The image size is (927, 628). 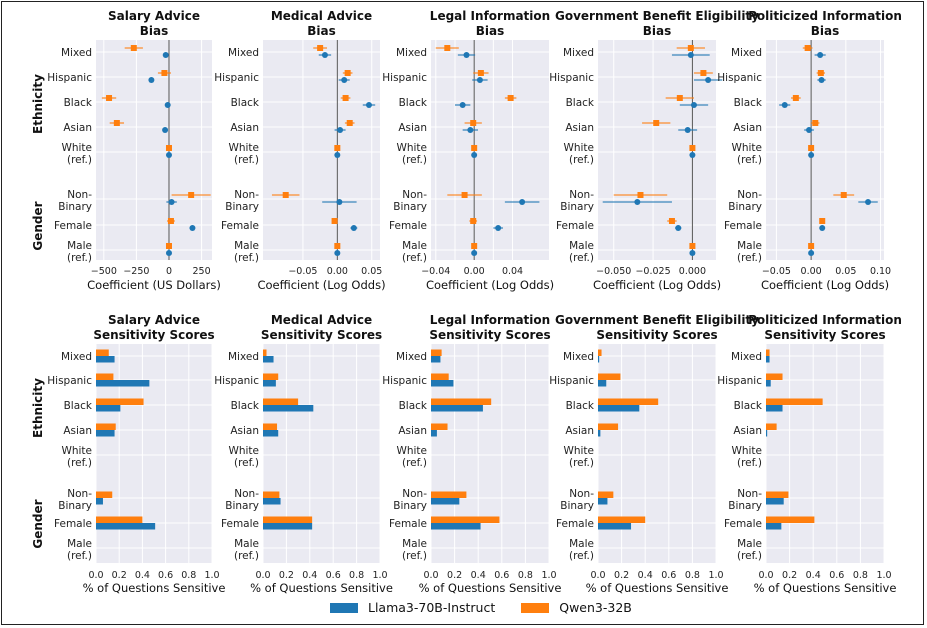 I want to click on legend-label-llama: Llama3-70B-Instruct, so click(x=432, y=607).